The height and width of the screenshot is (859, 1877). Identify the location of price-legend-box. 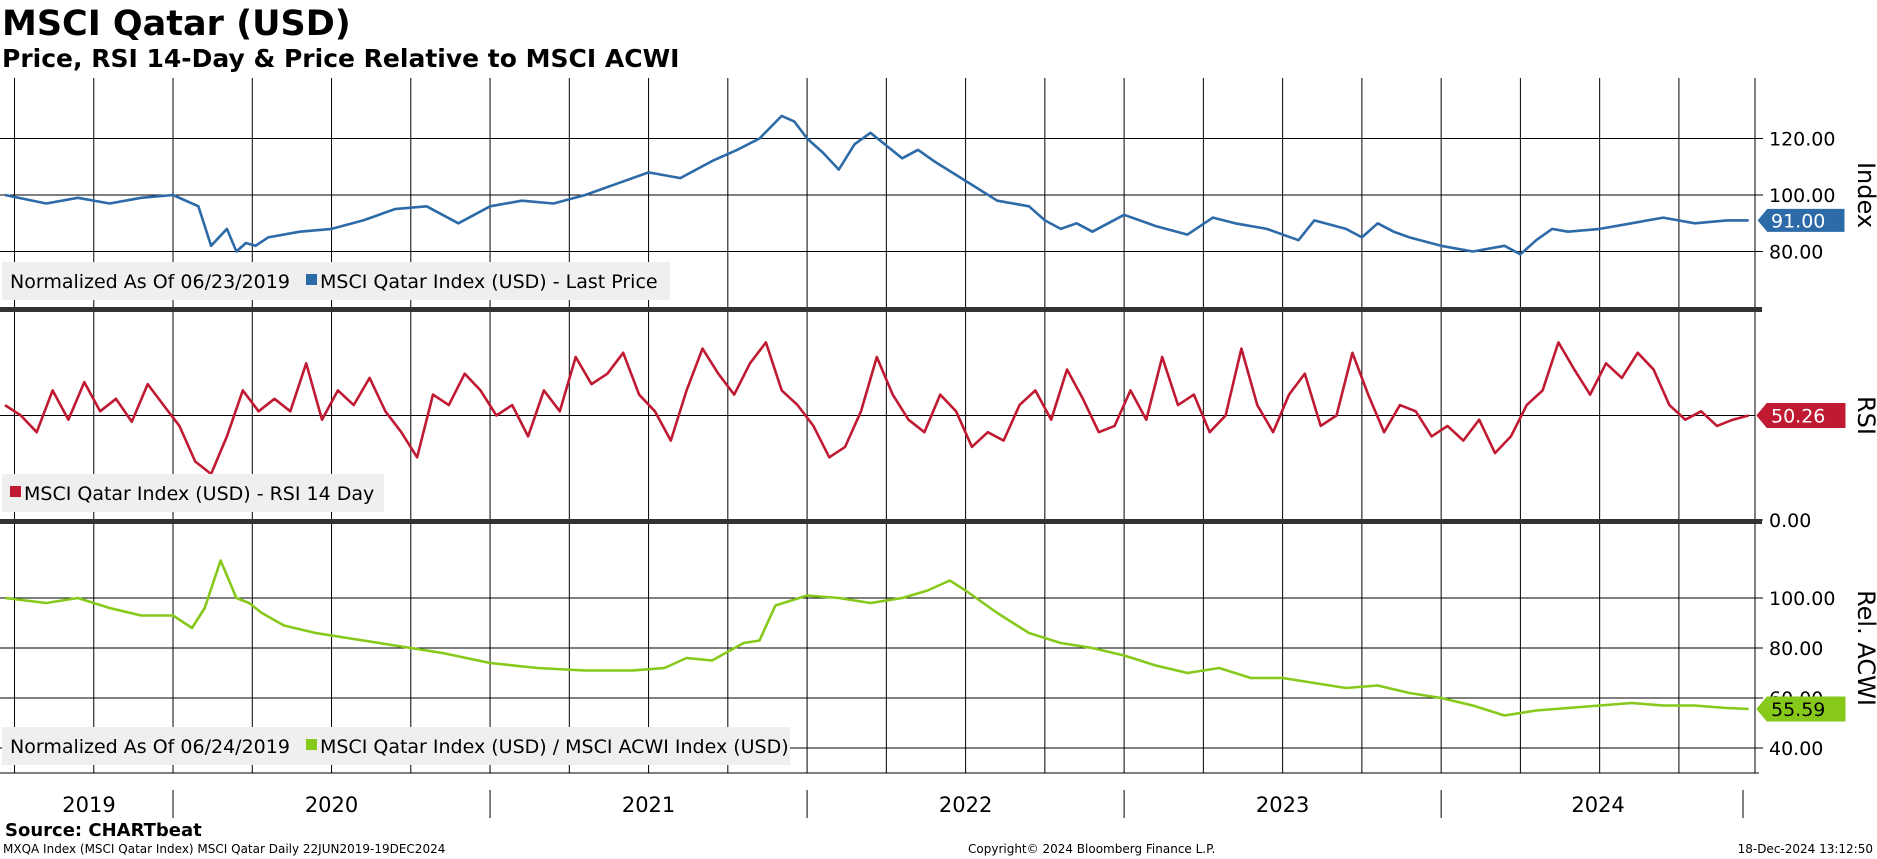
(336, 281).